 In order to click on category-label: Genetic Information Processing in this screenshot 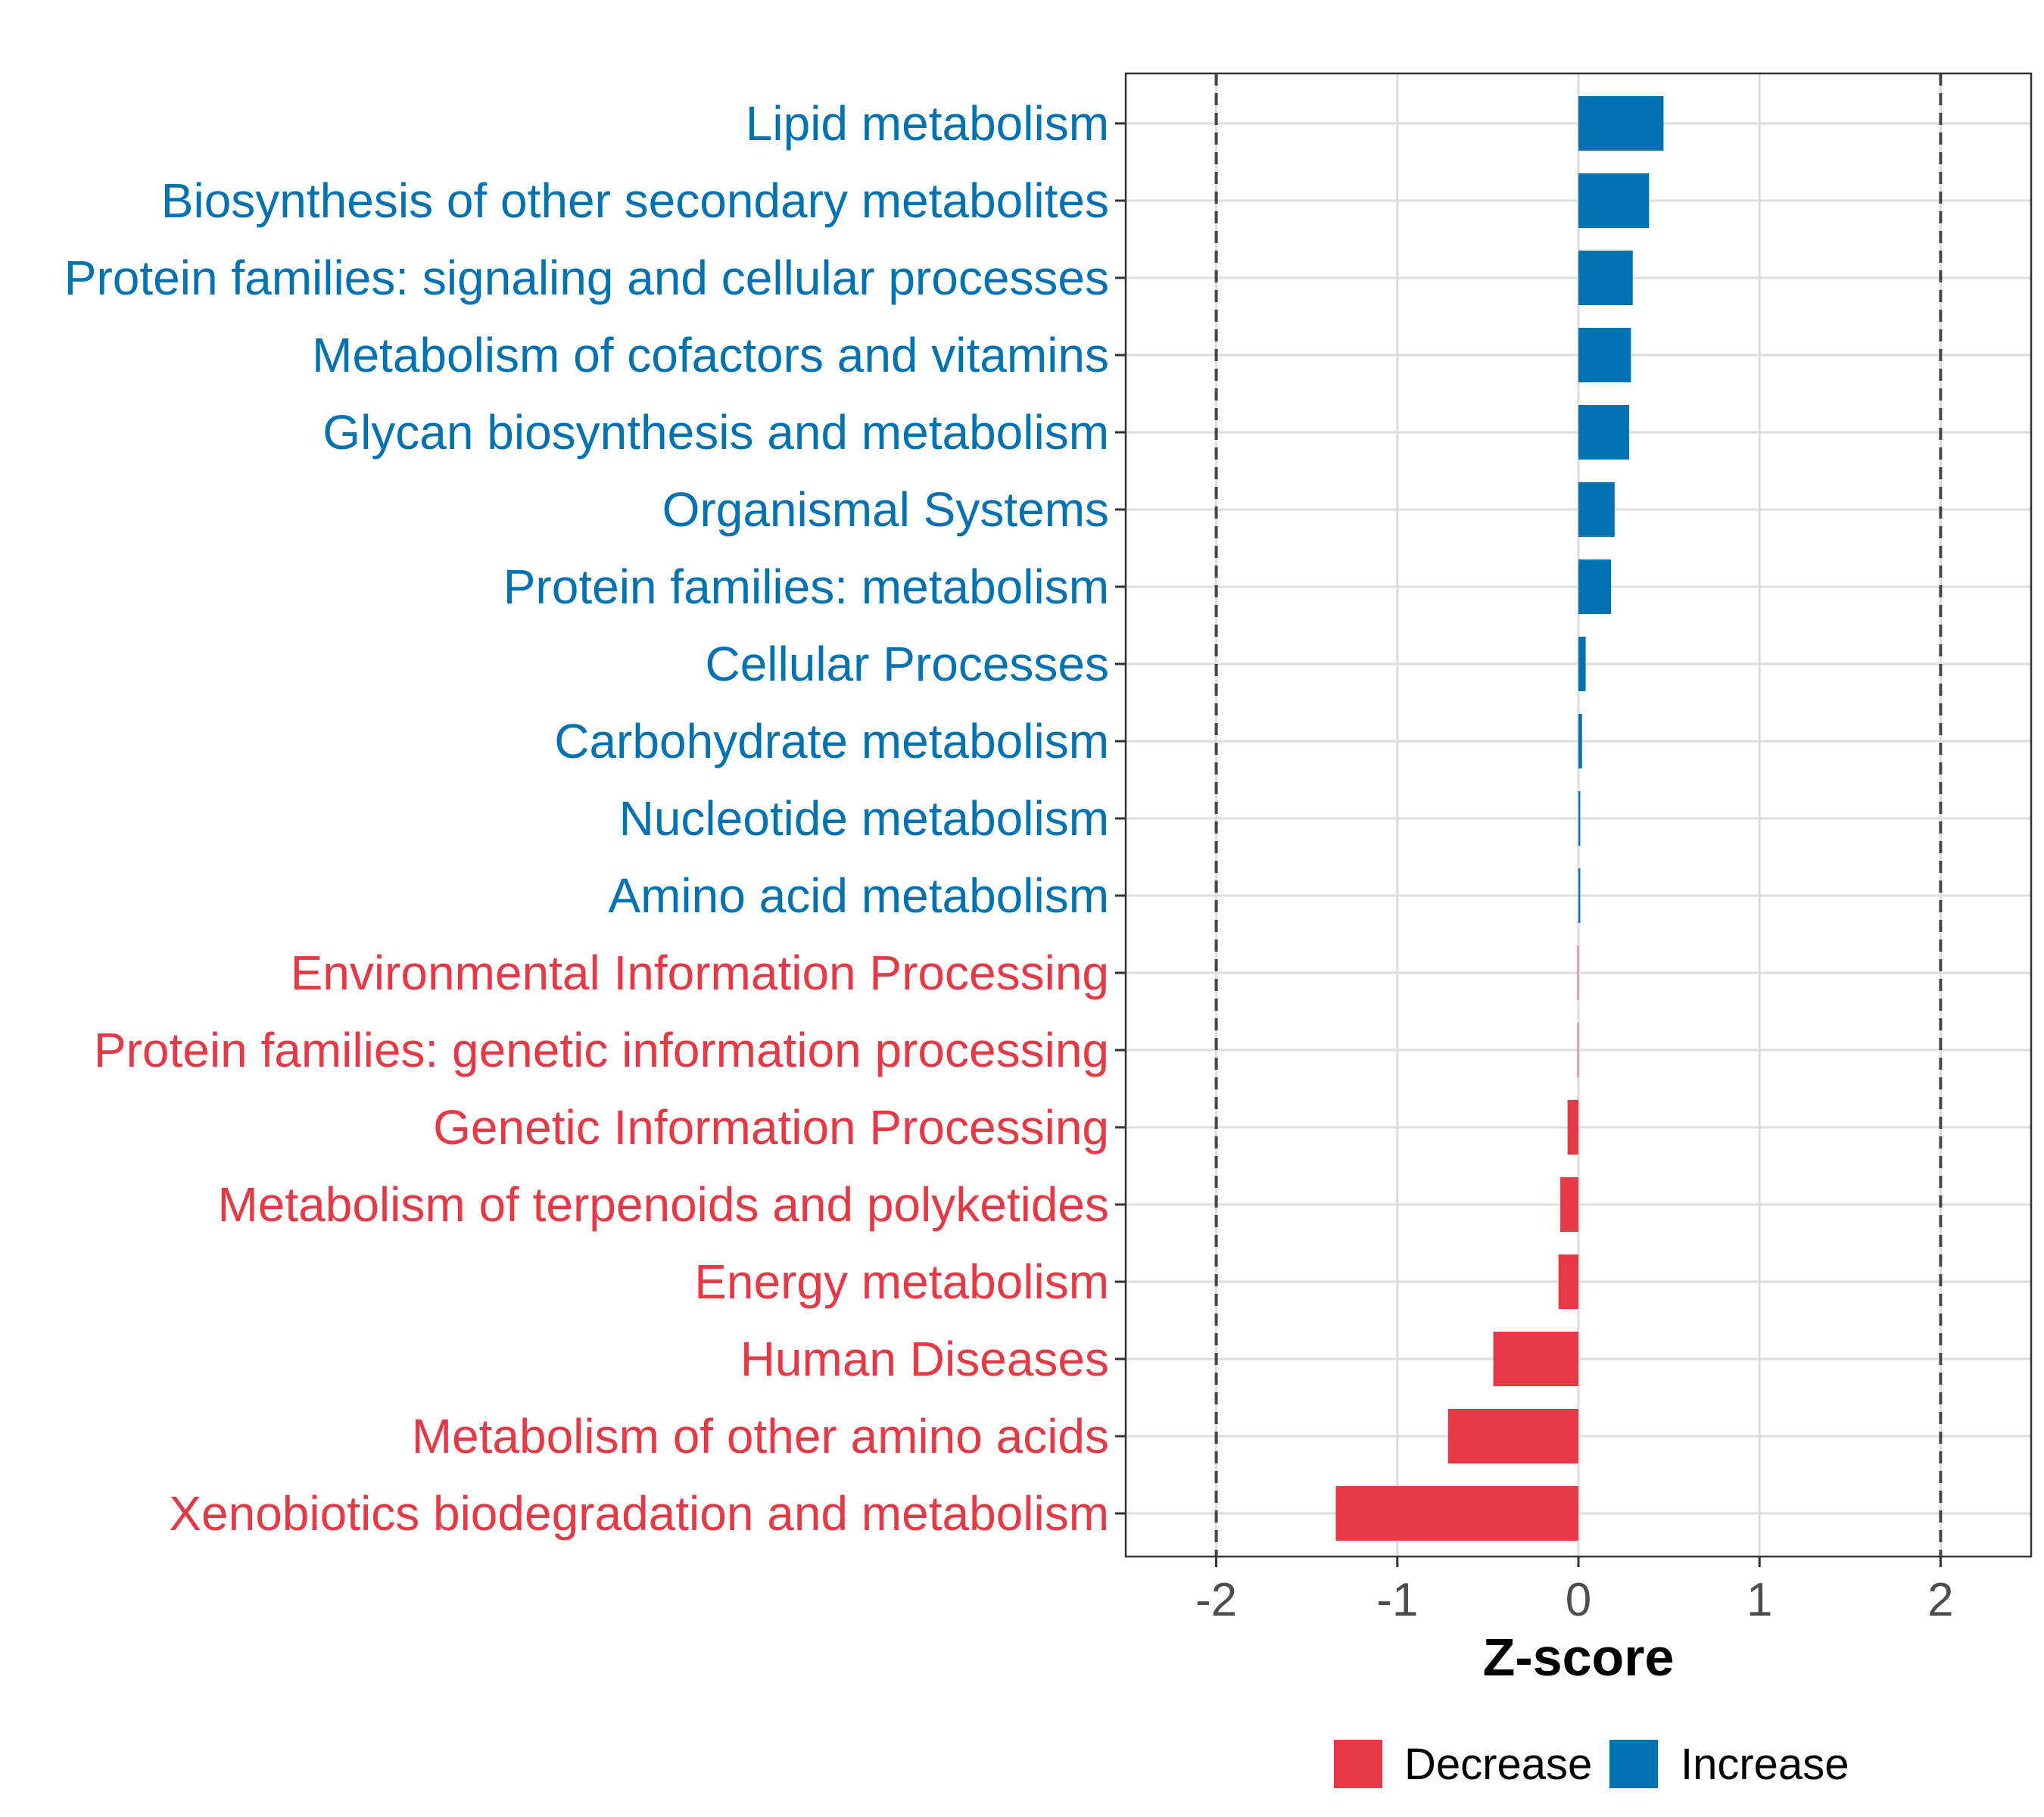, I will do `click(771, 1127)`.